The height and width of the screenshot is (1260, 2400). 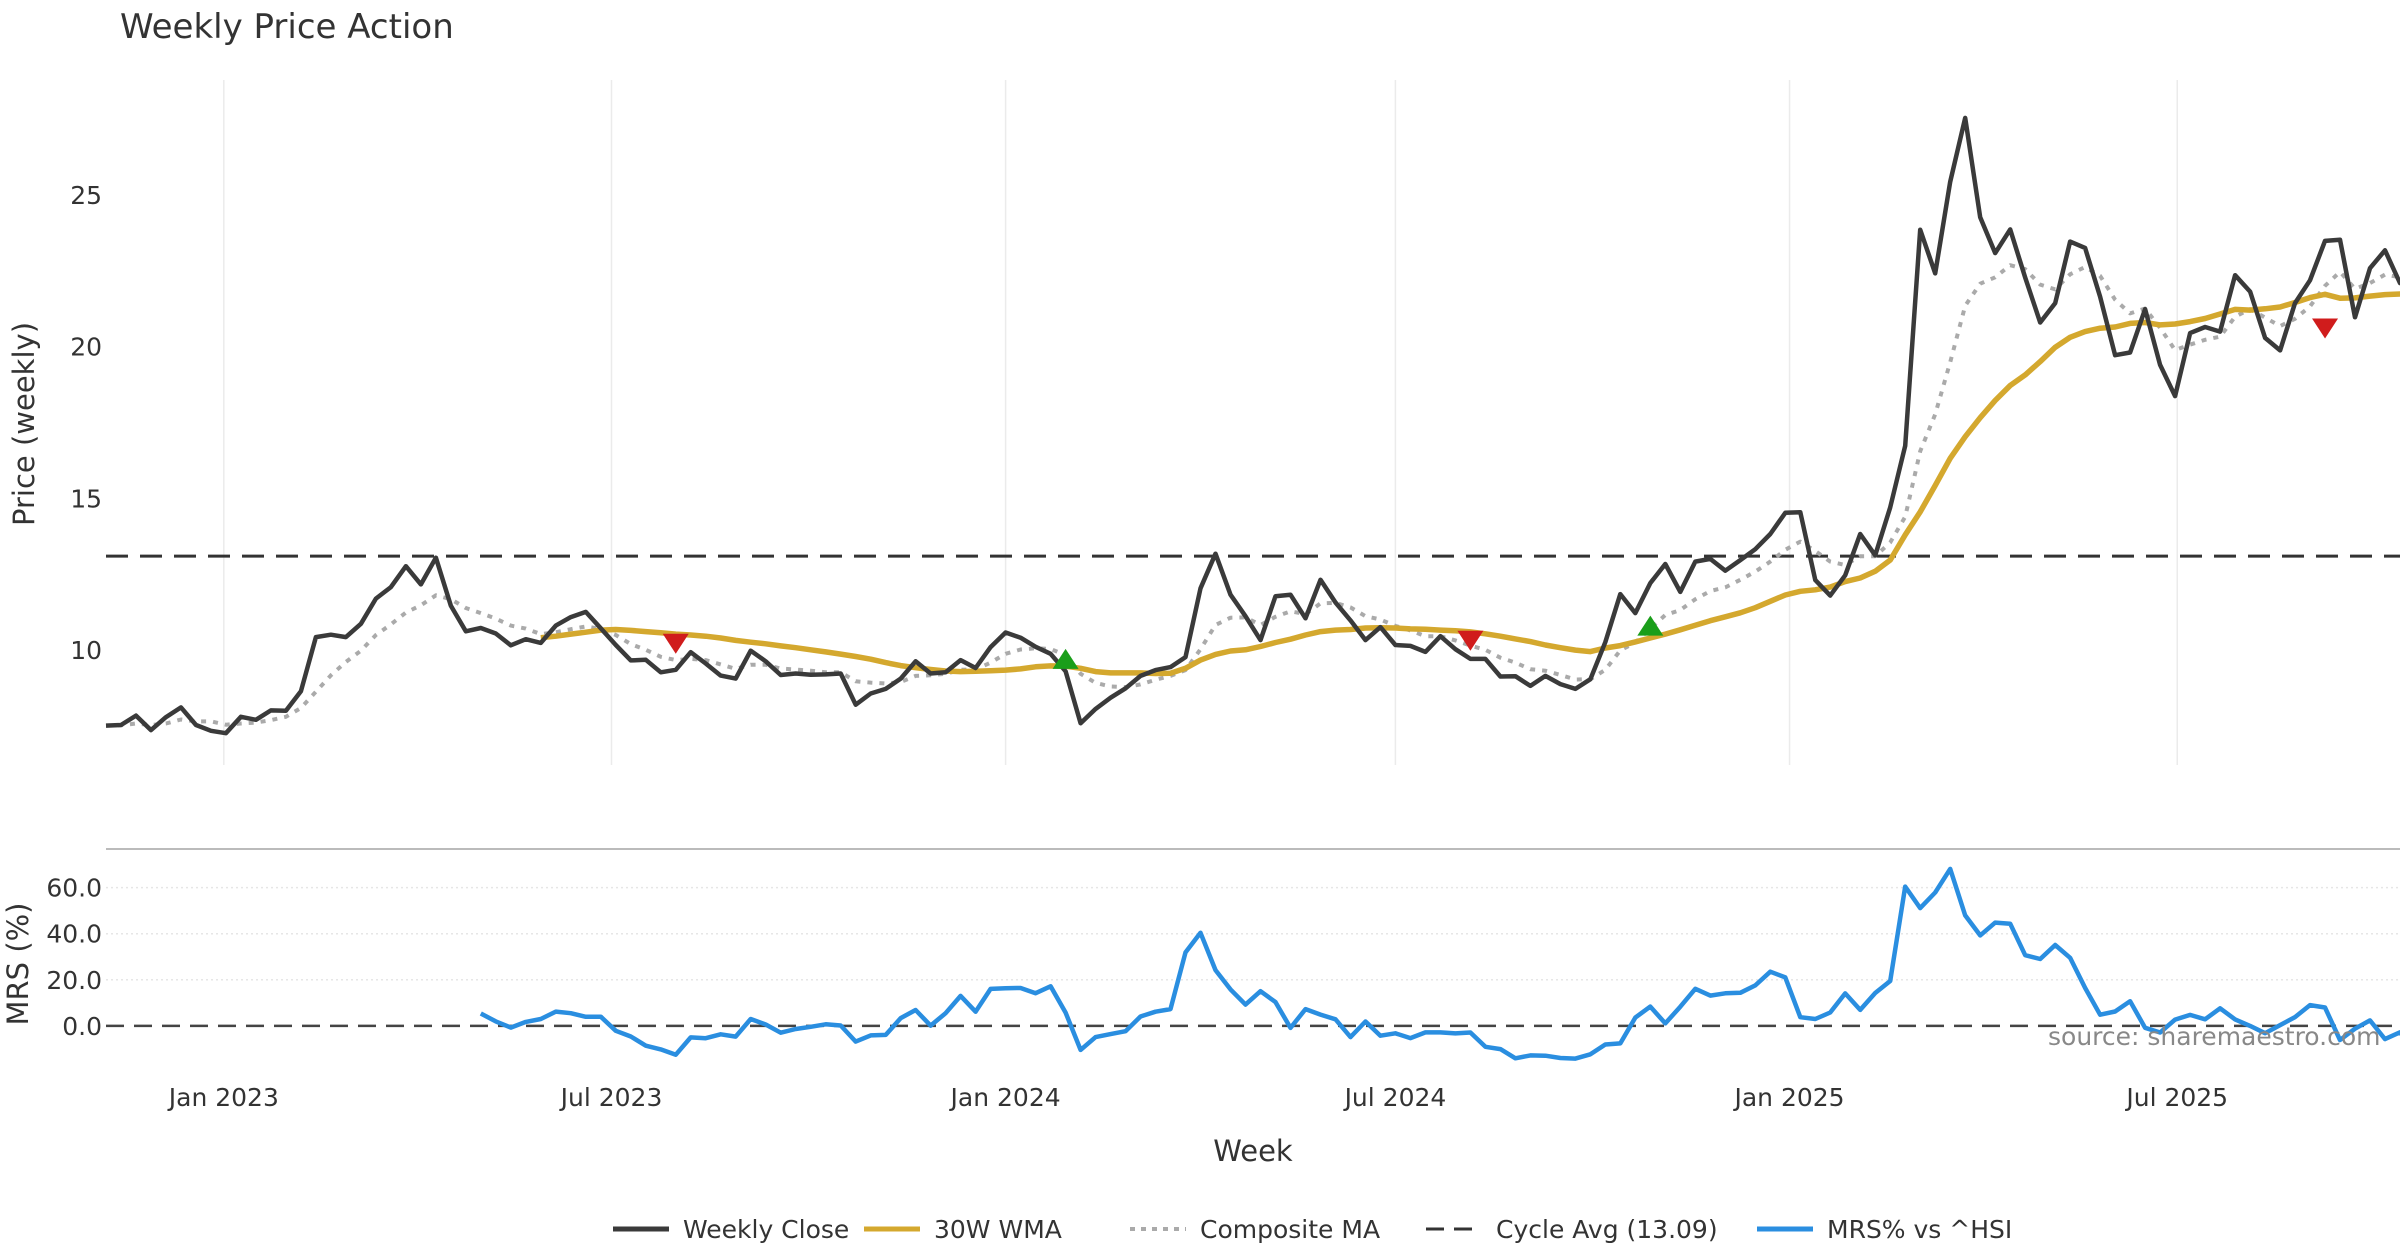 What do you see at coordinates (86, 650) in the screenshot?
I see `price-y-tick-label: 10` at bounding box center [86, 650].